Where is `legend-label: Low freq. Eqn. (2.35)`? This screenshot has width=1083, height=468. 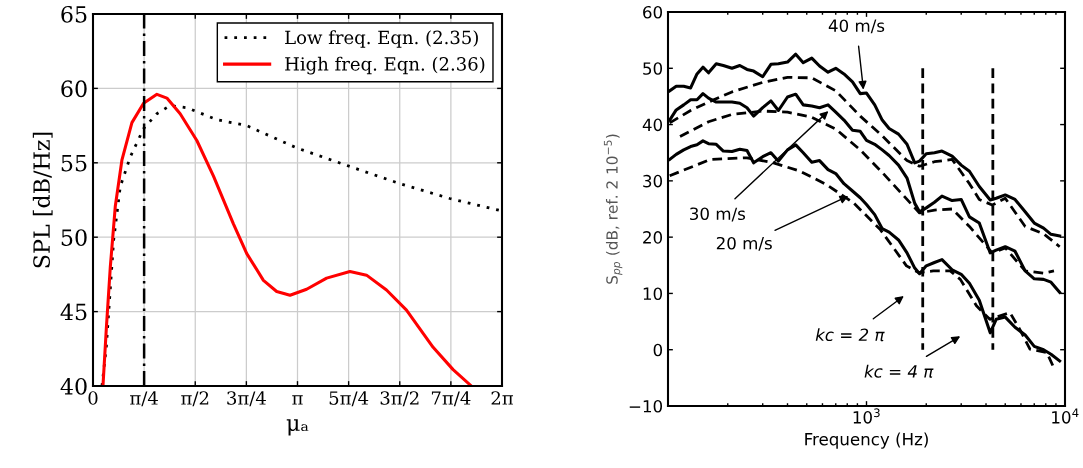
legend-label: Low freq. Eqn. (2.35) is located at coordinates (381, 39).